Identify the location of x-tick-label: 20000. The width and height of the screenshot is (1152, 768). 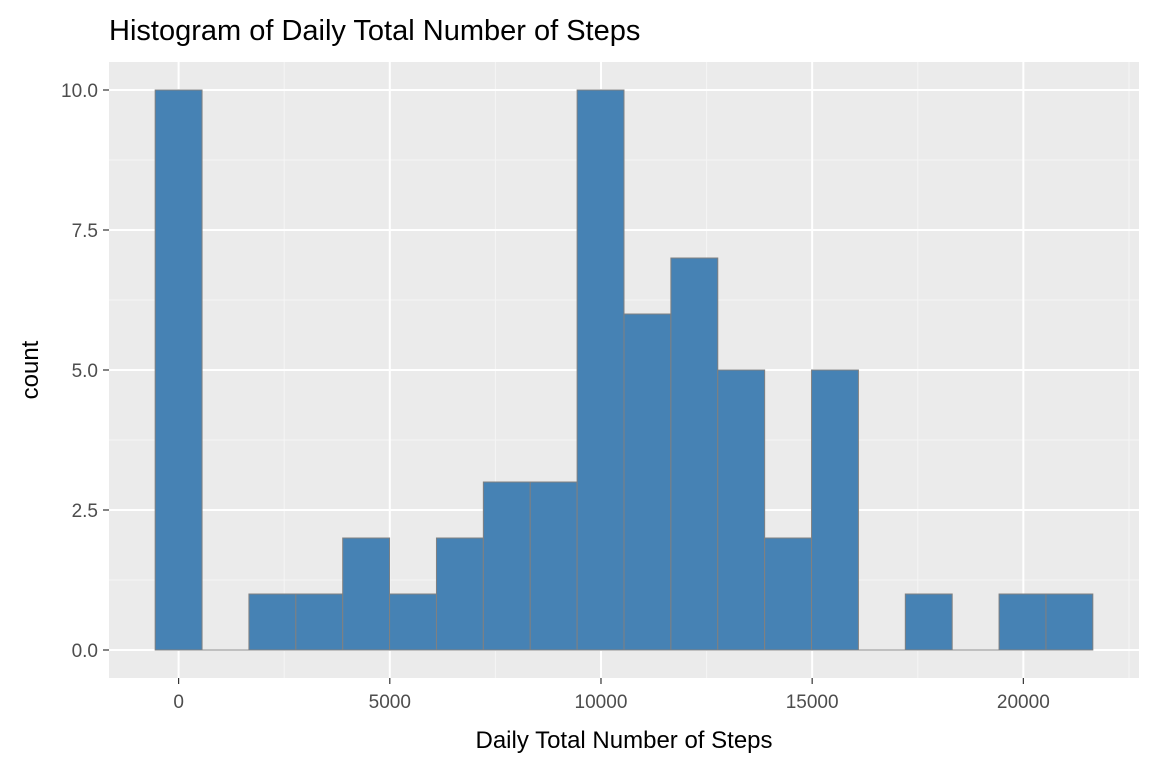
(1023, 702).